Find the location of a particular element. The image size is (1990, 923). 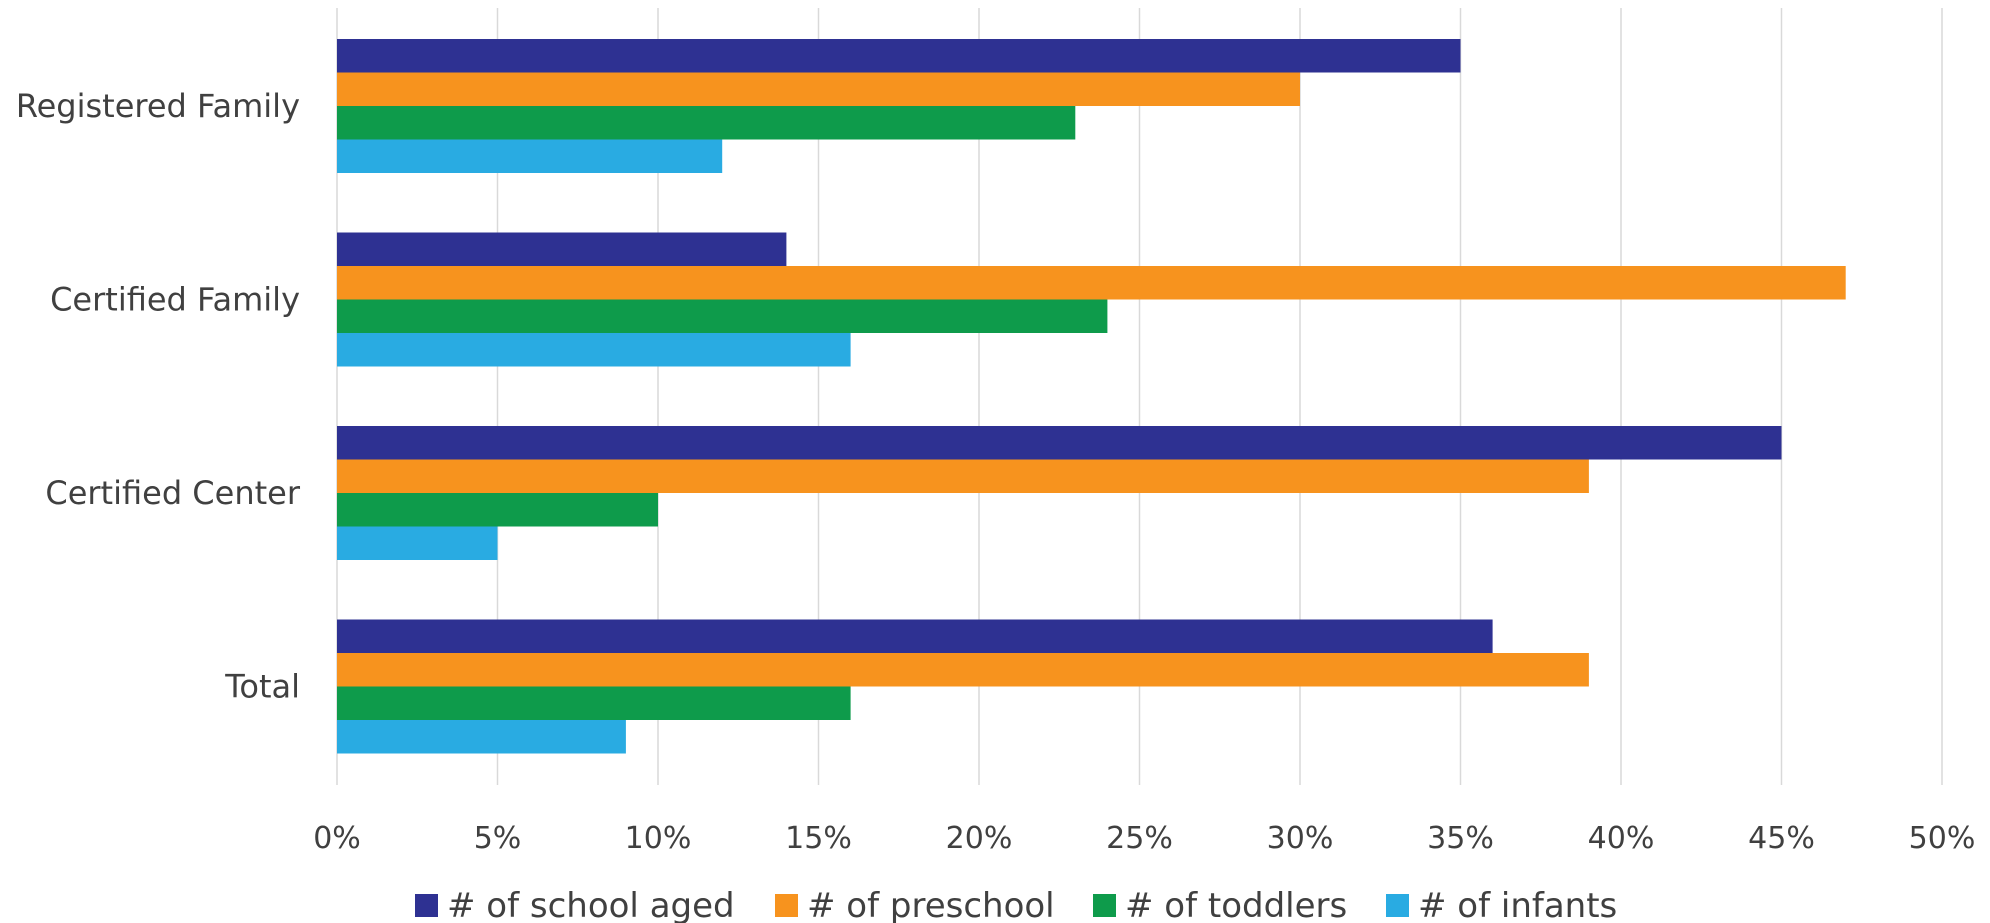

legend-item: # of toddlers is located at coordinates (1220, 904).